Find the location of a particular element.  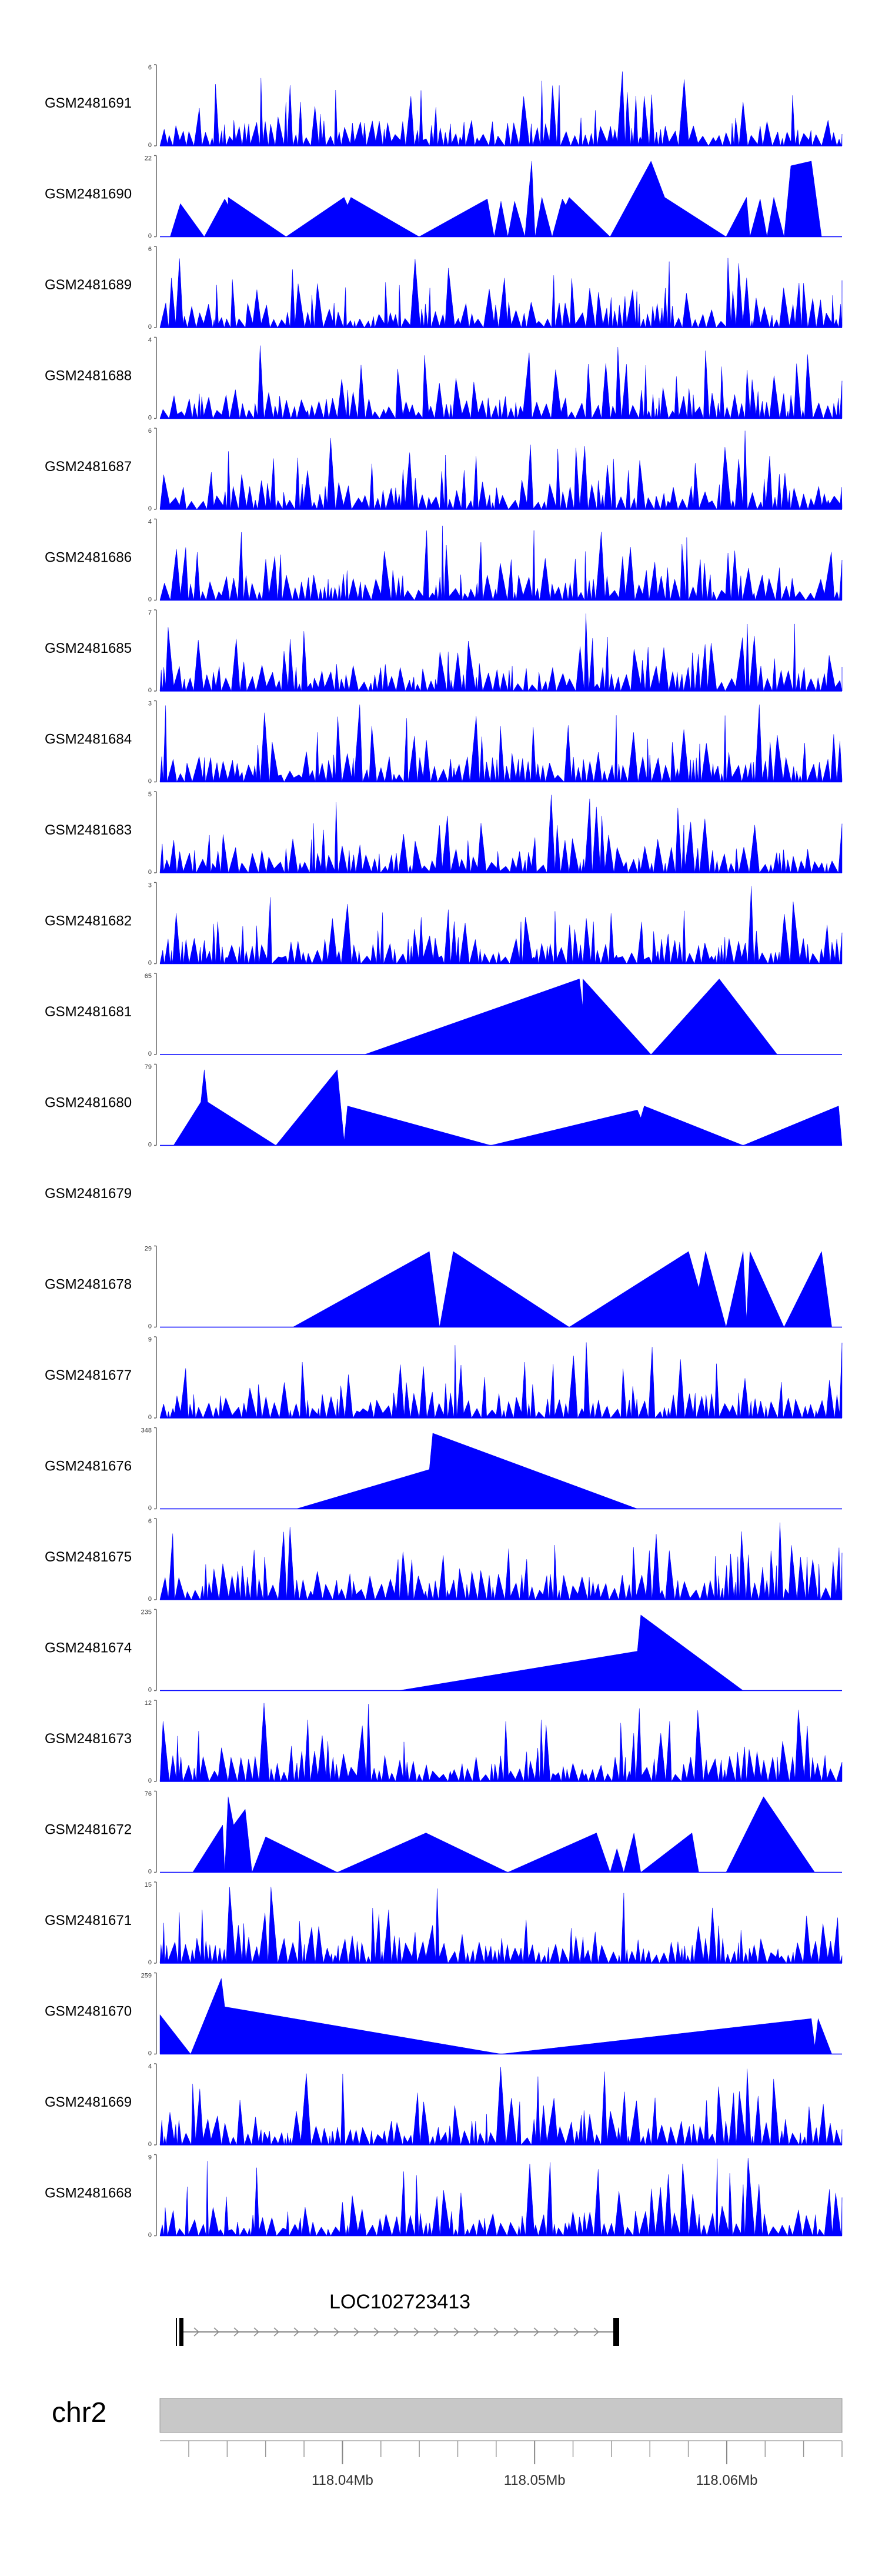

track-GSM2481685: GSM2481685 7 0 is located at coordinates (444, 651).